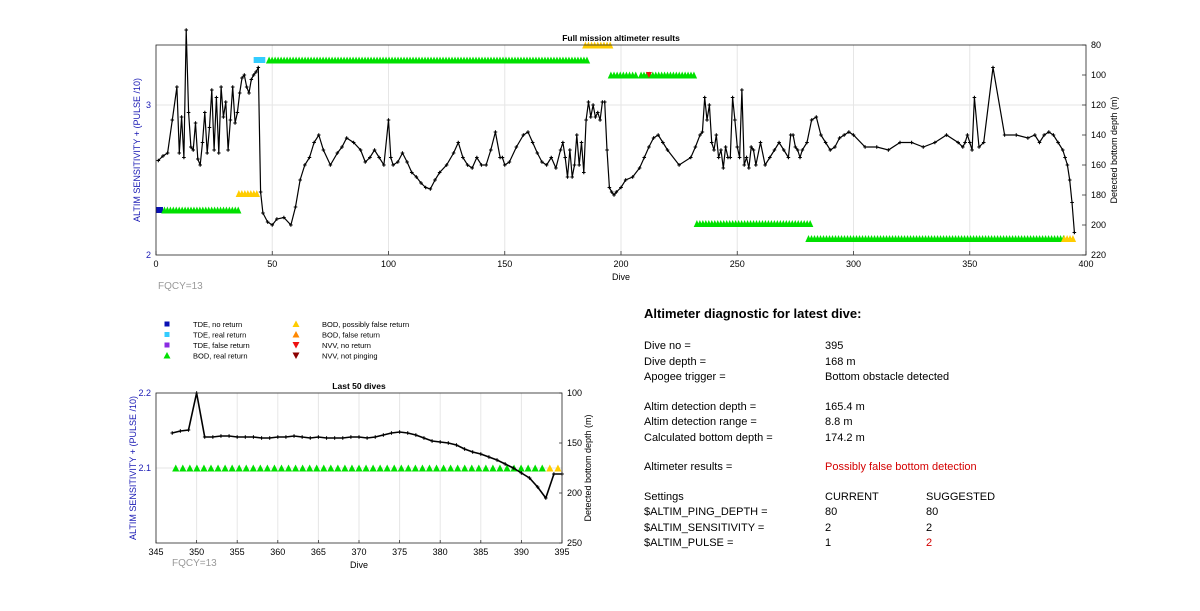 The height and width of the screenshot is (611, 1200). Describe the element at coordinates (272, 264) in the screenshot. I see `full-x-tick-label: 50` at that location.